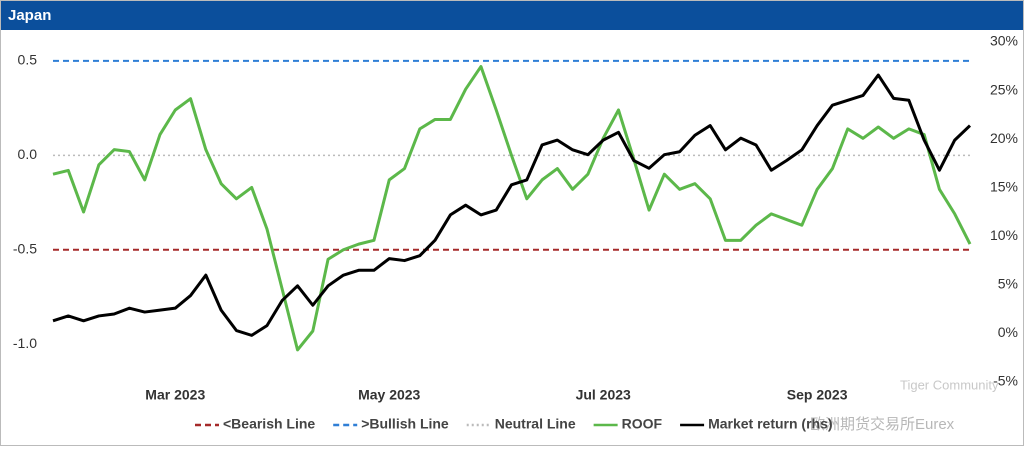 The image size is (1024, 451). I want to click on y2-tick-label: 15%, so click(1004, 186).